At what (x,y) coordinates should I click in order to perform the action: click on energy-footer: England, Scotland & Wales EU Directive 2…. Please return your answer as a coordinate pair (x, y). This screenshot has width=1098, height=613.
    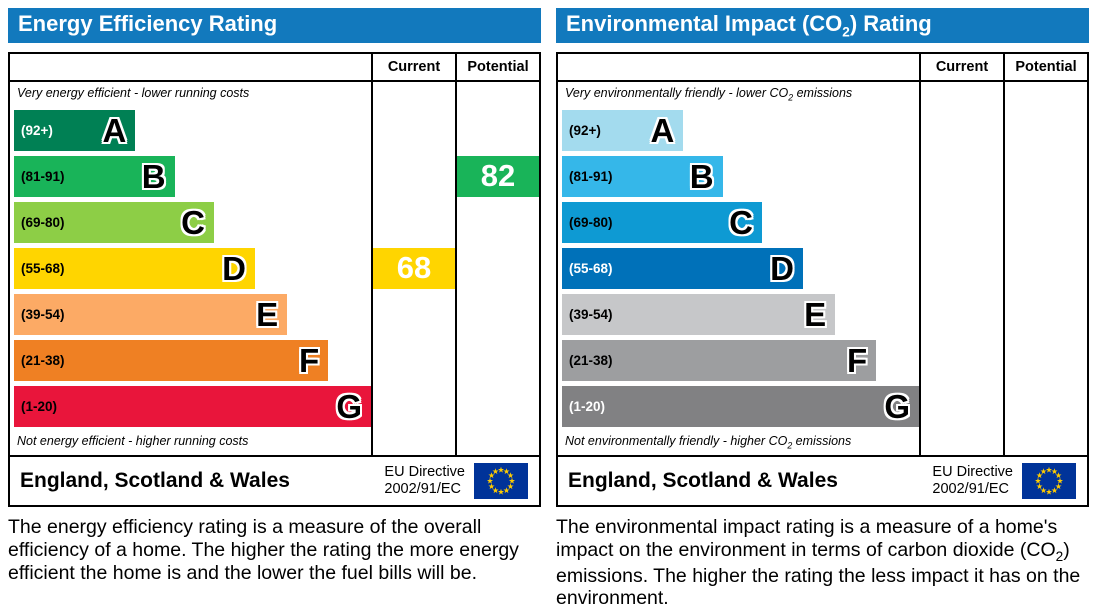
    Looking at the image, I should click on (274, 481).